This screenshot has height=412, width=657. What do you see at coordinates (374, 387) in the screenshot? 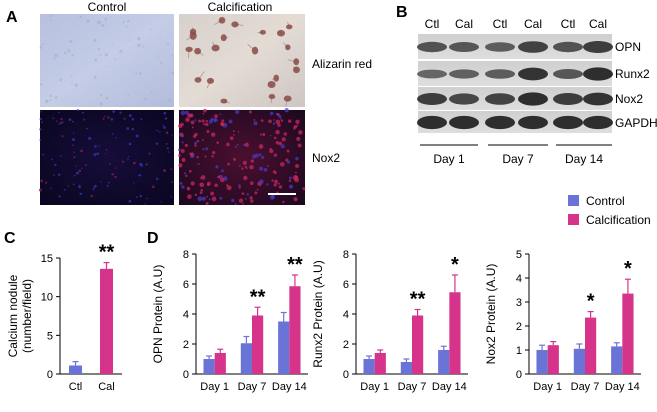
I see `x-tick-label: Day 1` at bounding box center [374, 387].